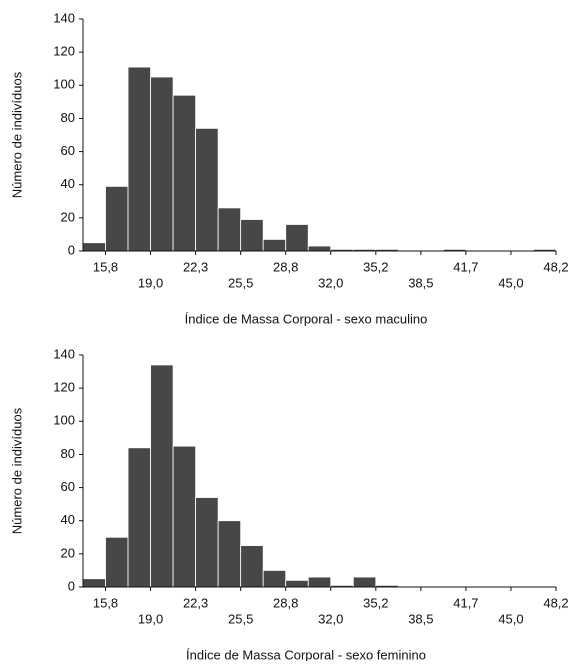 The image size is (568, 666). Describe the element at coordinates (306, 654) in the screenshot. I see `x-axis-title: Índice de Massa Corporal - sexo feminino` at that location.